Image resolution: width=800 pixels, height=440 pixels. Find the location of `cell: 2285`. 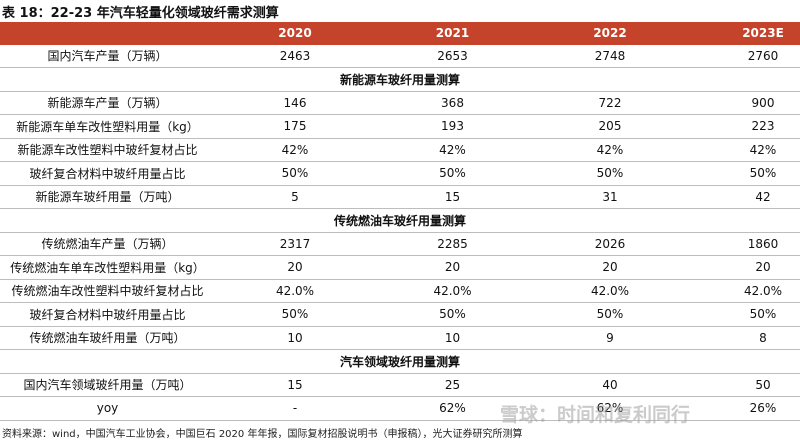

cell: 2285 is located at coordinates (452, 244).